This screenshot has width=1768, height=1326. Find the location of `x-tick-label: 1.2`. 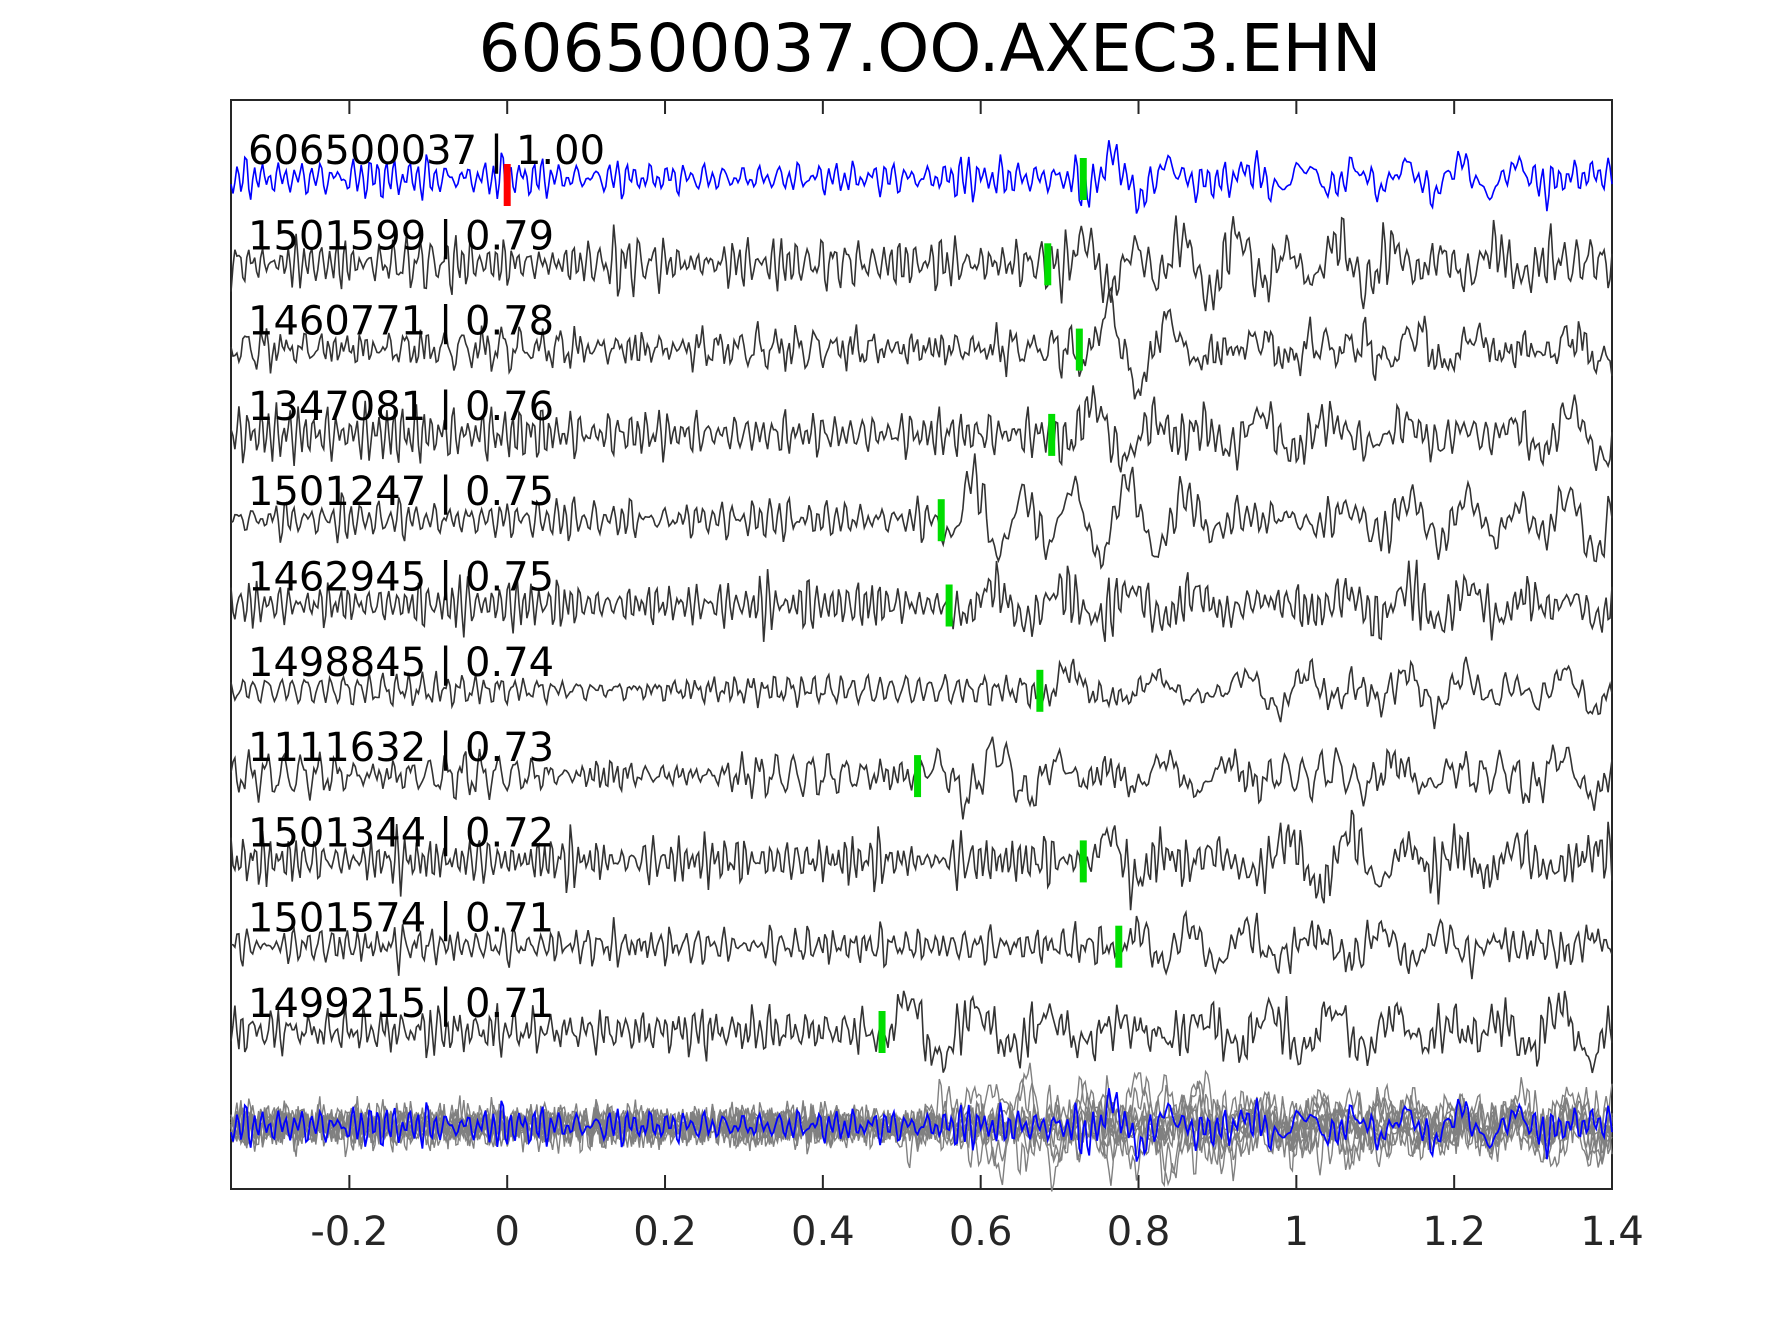

x-tick-label: 1.2 is located at coordinates (1454, 1232).